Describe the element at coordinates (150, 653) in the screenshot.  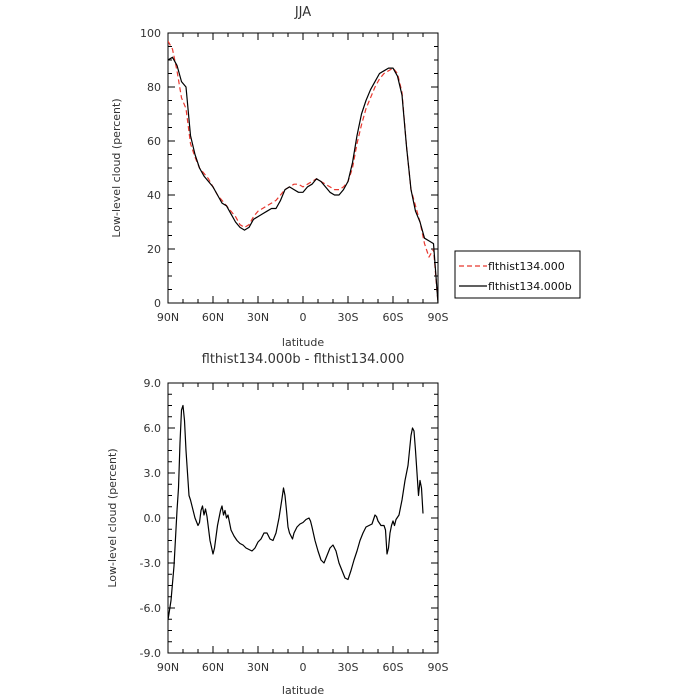
I see `y-tick-label: -9.0` at that location.